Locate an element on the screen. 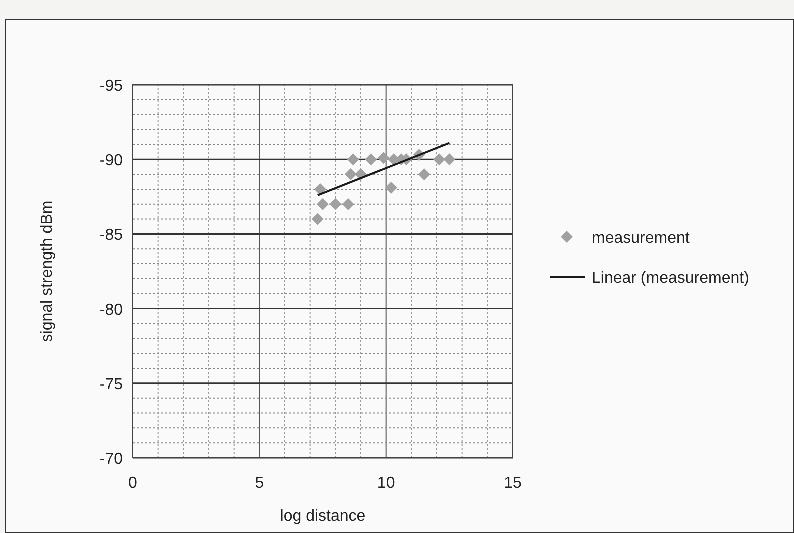 Image resolution: width=794 pixels, height=533 pixels. y-tick-label: -80 is located at coordinates (112, 310).